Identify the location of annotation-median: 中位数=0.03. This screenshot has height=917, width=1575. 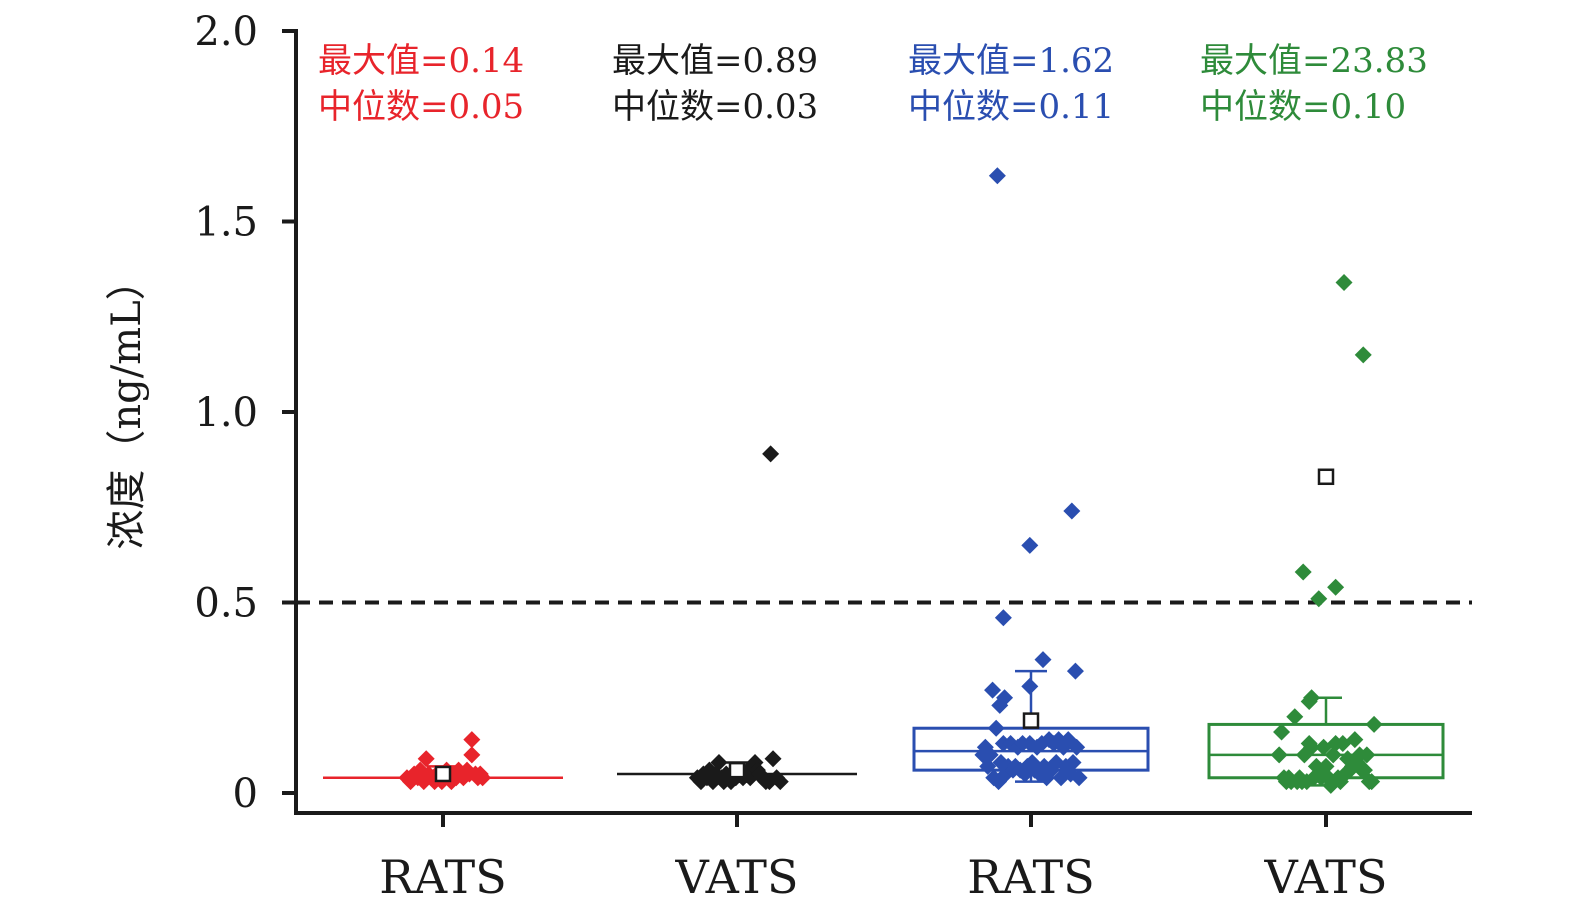
(715, 107).